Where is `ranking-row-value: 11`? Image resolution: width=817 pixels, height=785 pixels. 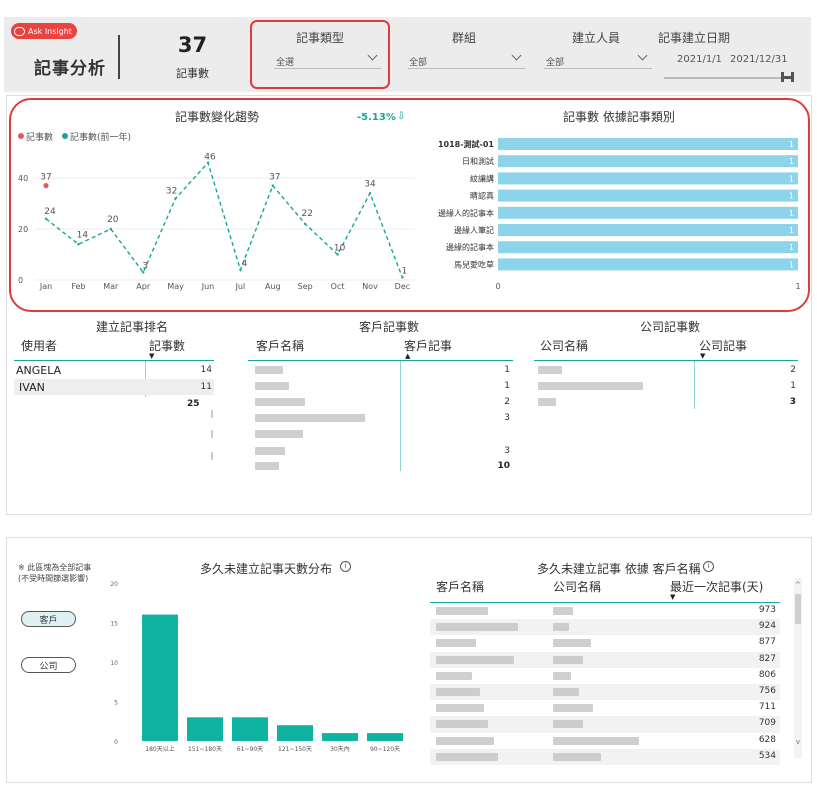 ranking-row-value: 11 is located at coordinates (206, 387).